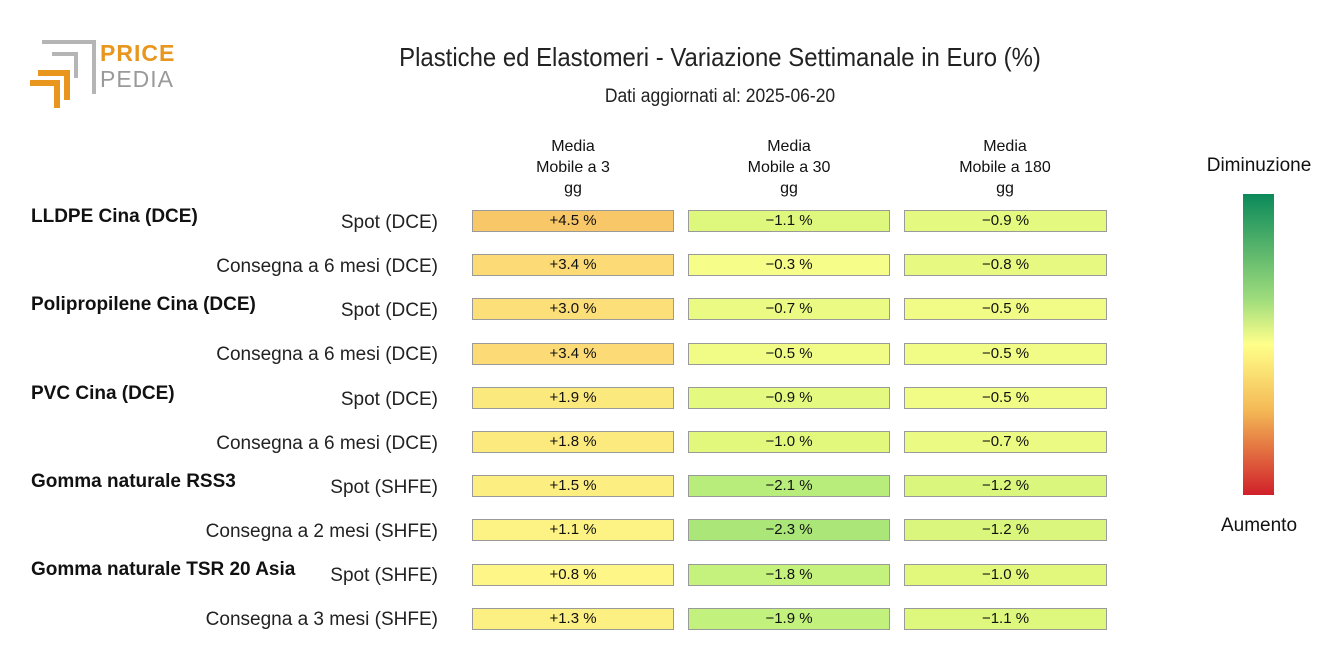  I want to click on heatmap-cell: +4.5 %, so click(573, 221).